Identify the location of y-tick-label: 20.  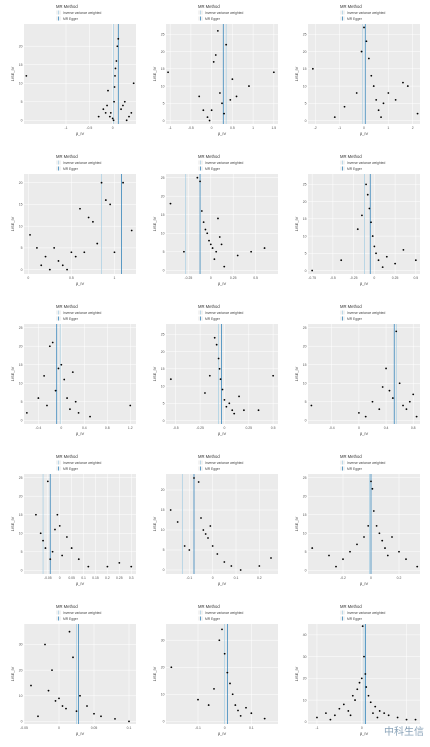
(163, 352).